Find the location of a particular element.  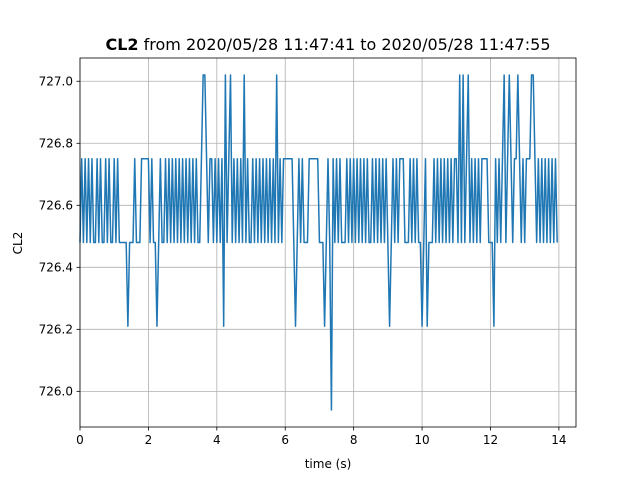

x-tick-label: 2 is located at coordinates (149, 440).